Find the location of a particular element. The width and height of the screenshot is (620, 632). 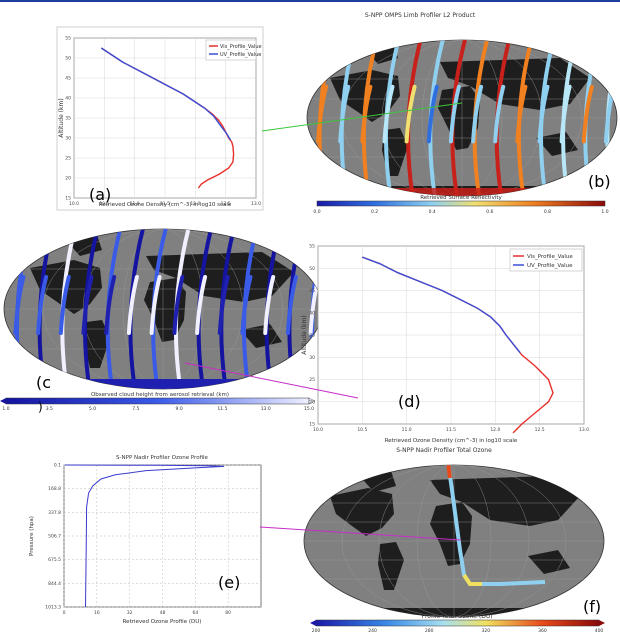

colorbar-f-max-arrow is located at coordinates (602, 623).